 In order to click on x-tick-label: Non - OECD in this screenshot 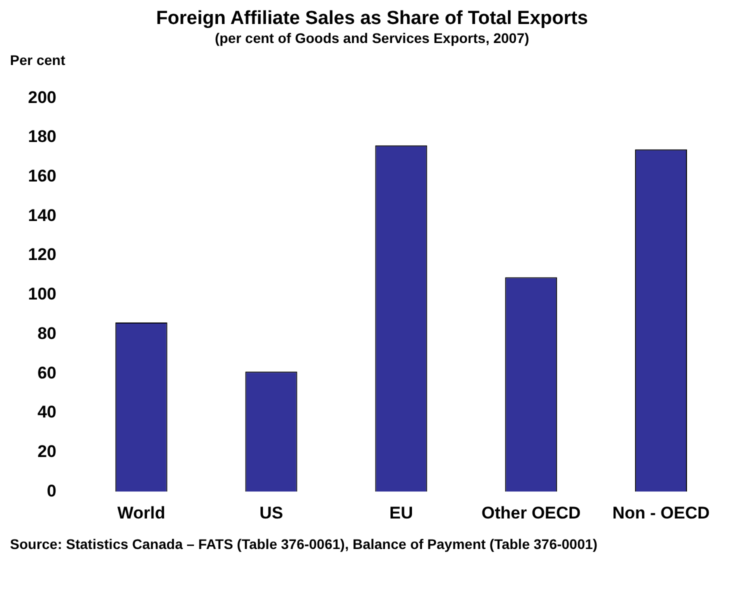, I will do `click(661, 512)`.